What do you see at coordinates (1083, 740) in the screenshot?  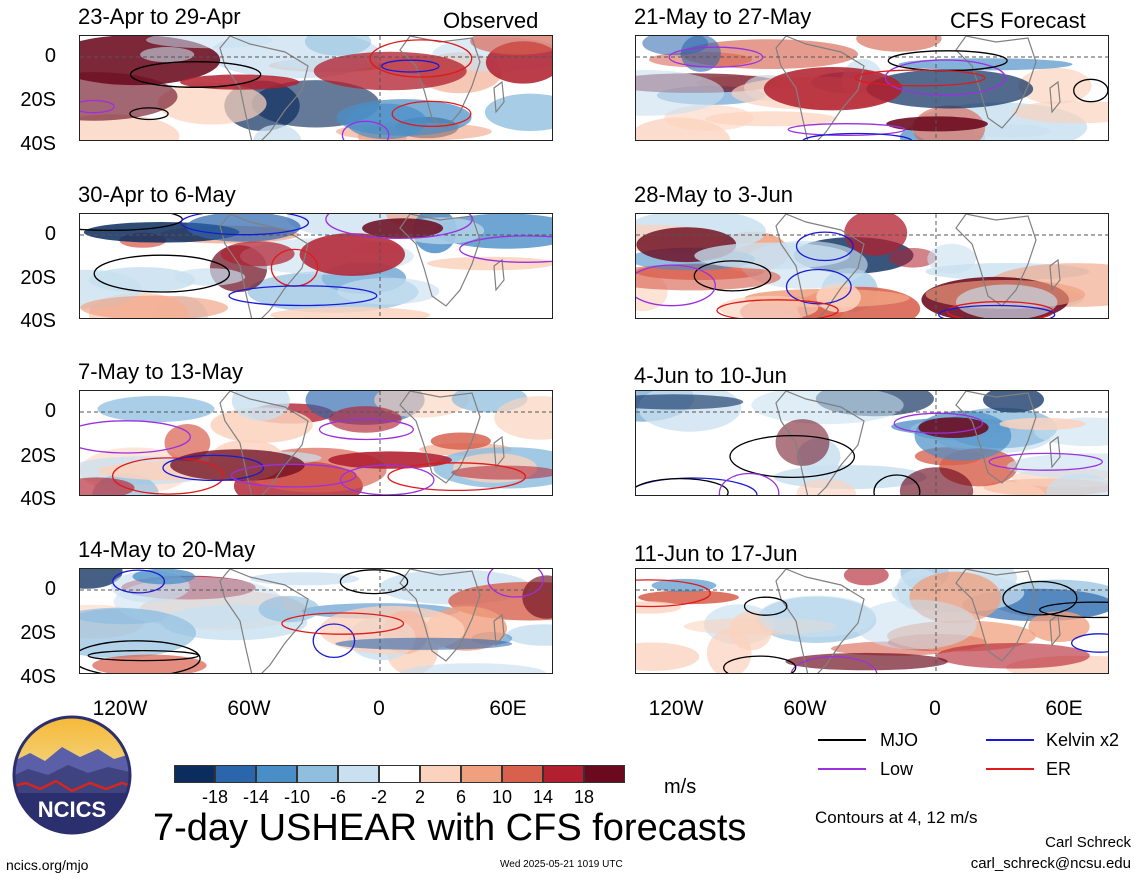 I see `legend-kelvin-label: Kelvin x2` at bounding box center [1083, 740].